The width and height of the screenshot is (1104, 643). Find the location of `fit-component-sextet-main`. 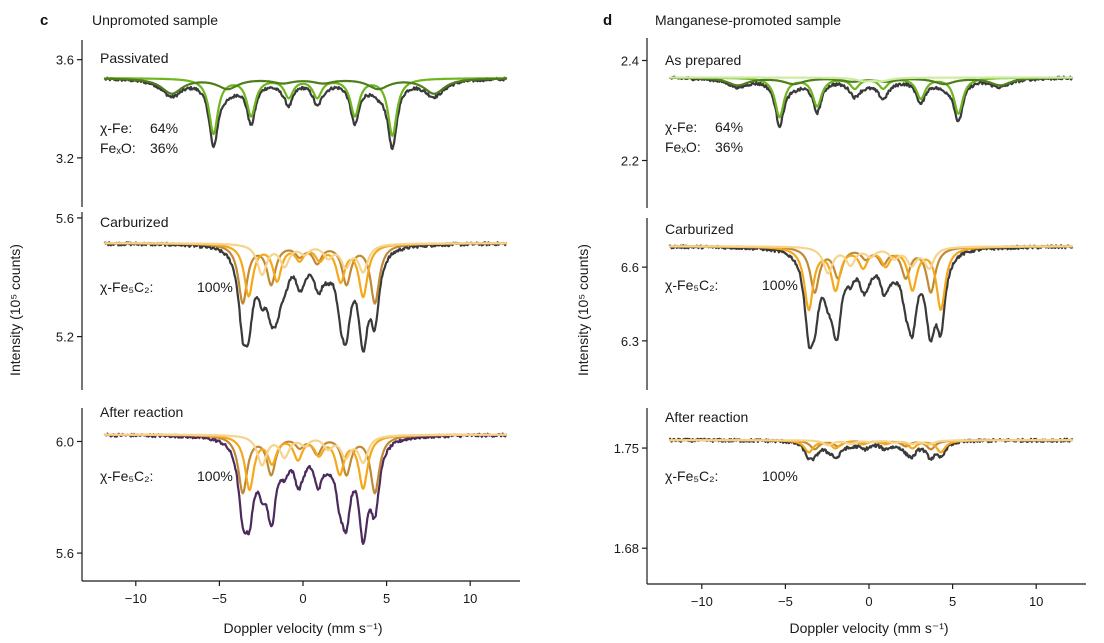

fit-component-sextet-main is located at coordinates (305, 107).